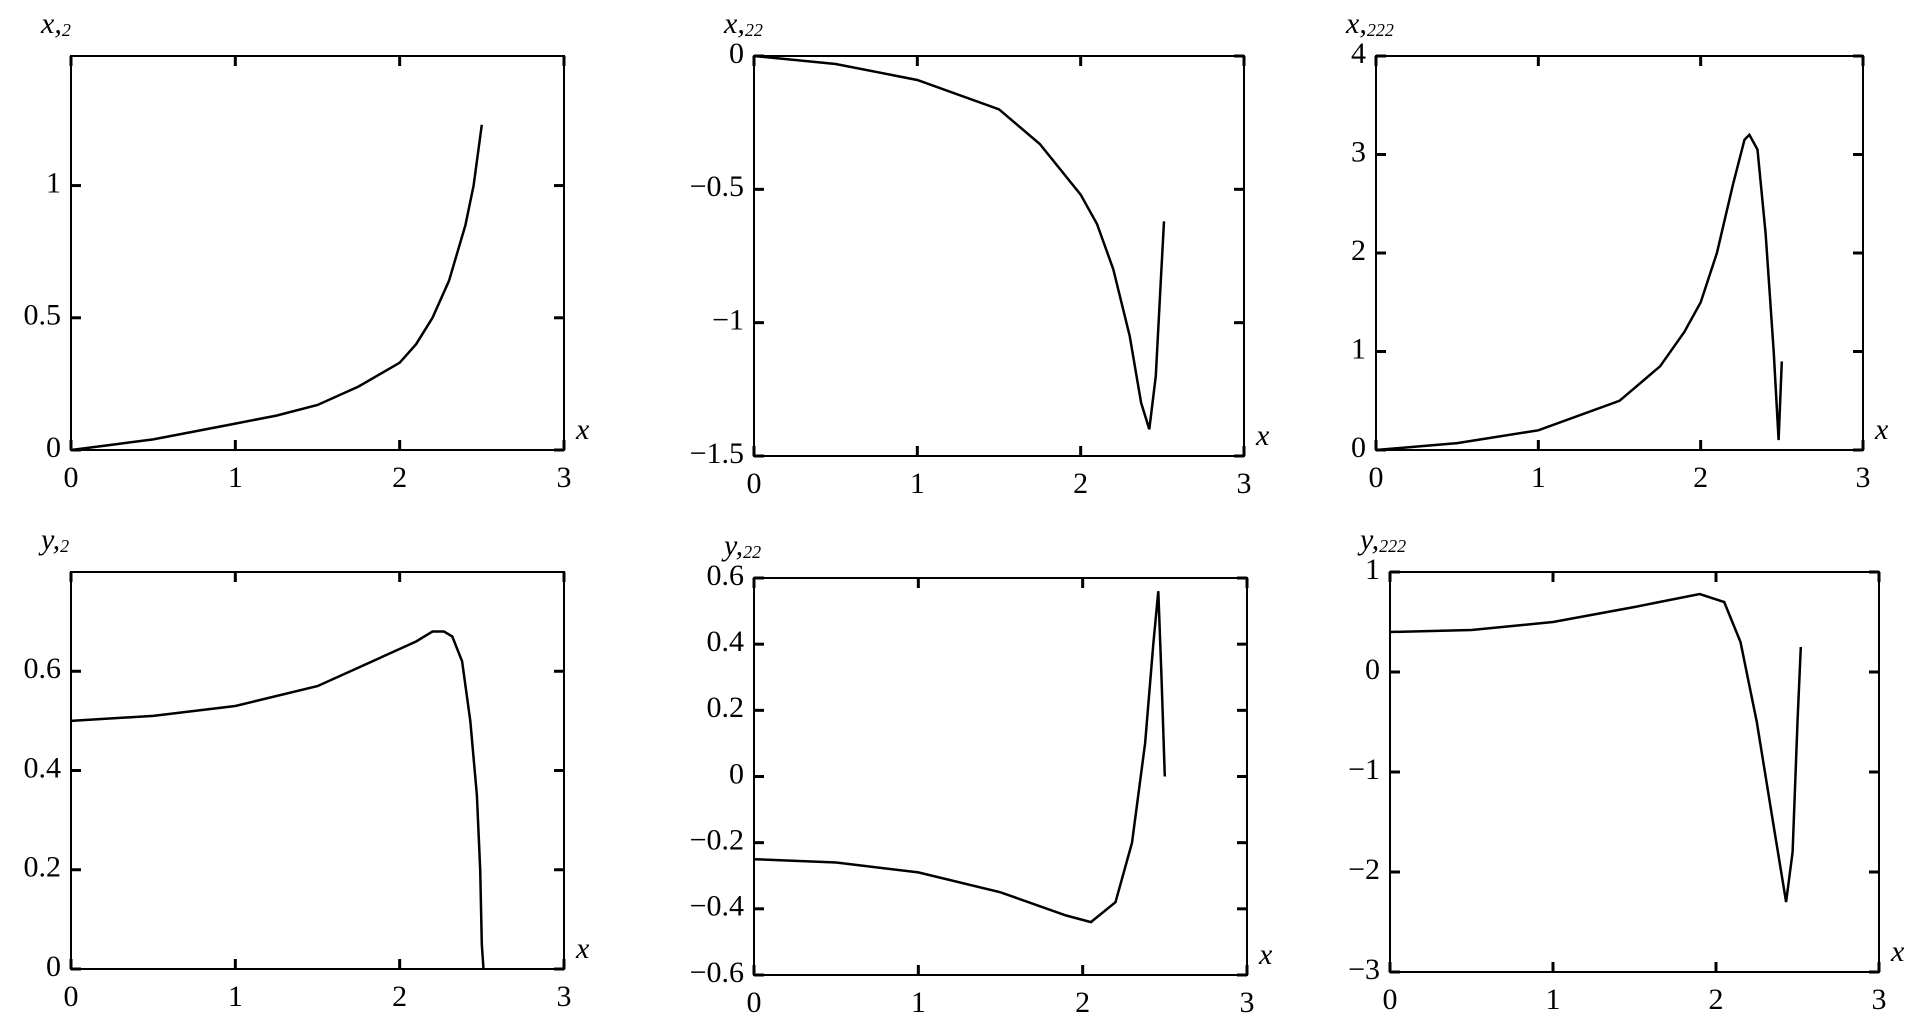 The width and height of the screenshot is (1928, 1025). I want to click on y-axis-label: x,222, so click(1369, 23).